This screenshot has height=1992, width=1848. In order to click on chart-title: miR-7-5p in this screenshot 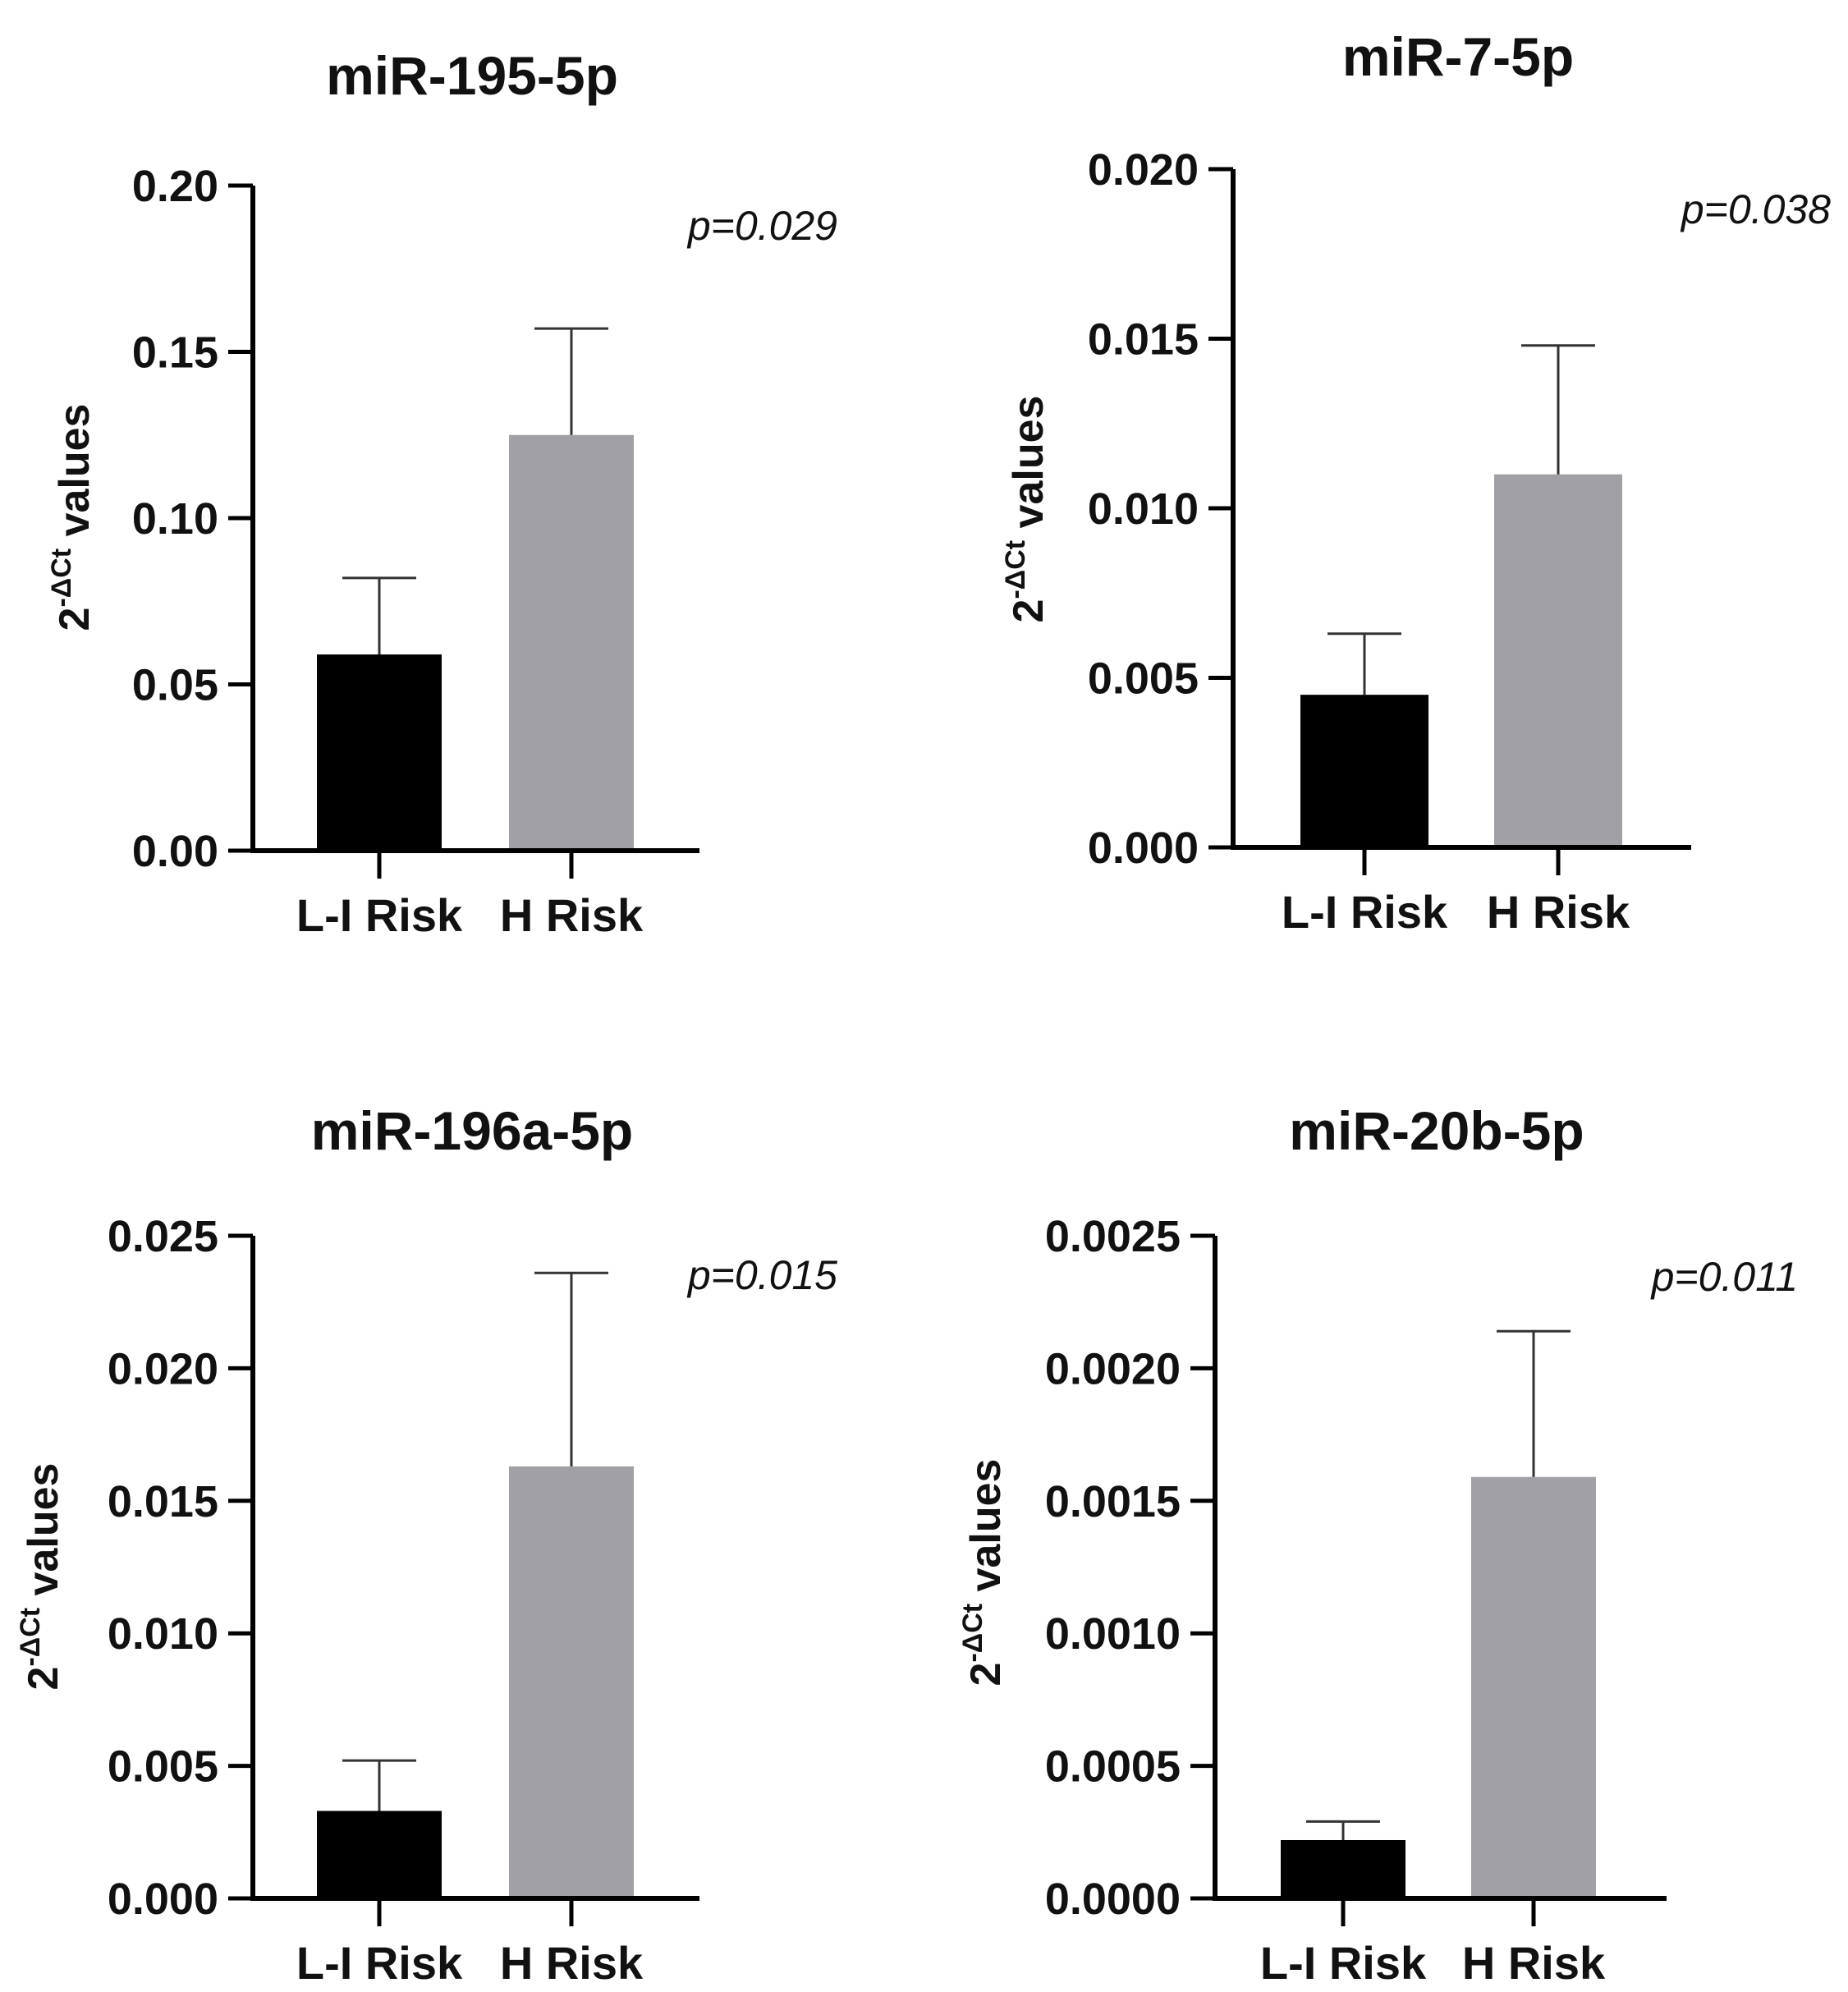, I will do `click(1458, 56)`.